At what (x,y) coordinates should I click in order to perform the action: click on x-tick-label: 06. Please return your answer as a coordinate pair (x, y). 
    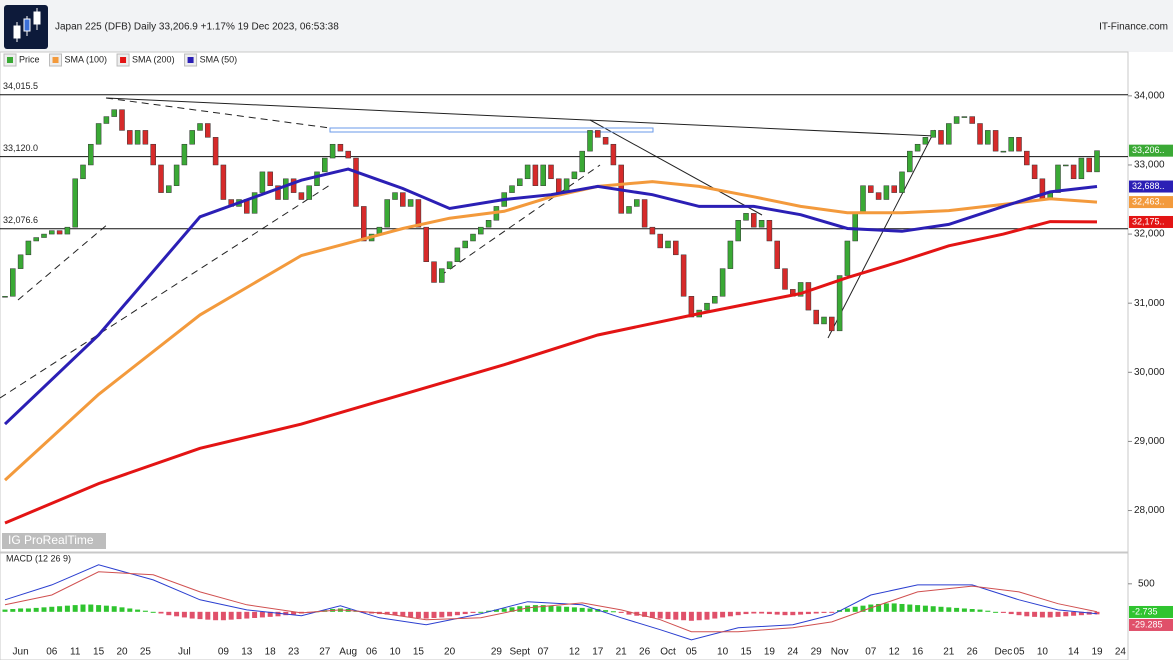
    Looking at the image, I should click on (372, 652).